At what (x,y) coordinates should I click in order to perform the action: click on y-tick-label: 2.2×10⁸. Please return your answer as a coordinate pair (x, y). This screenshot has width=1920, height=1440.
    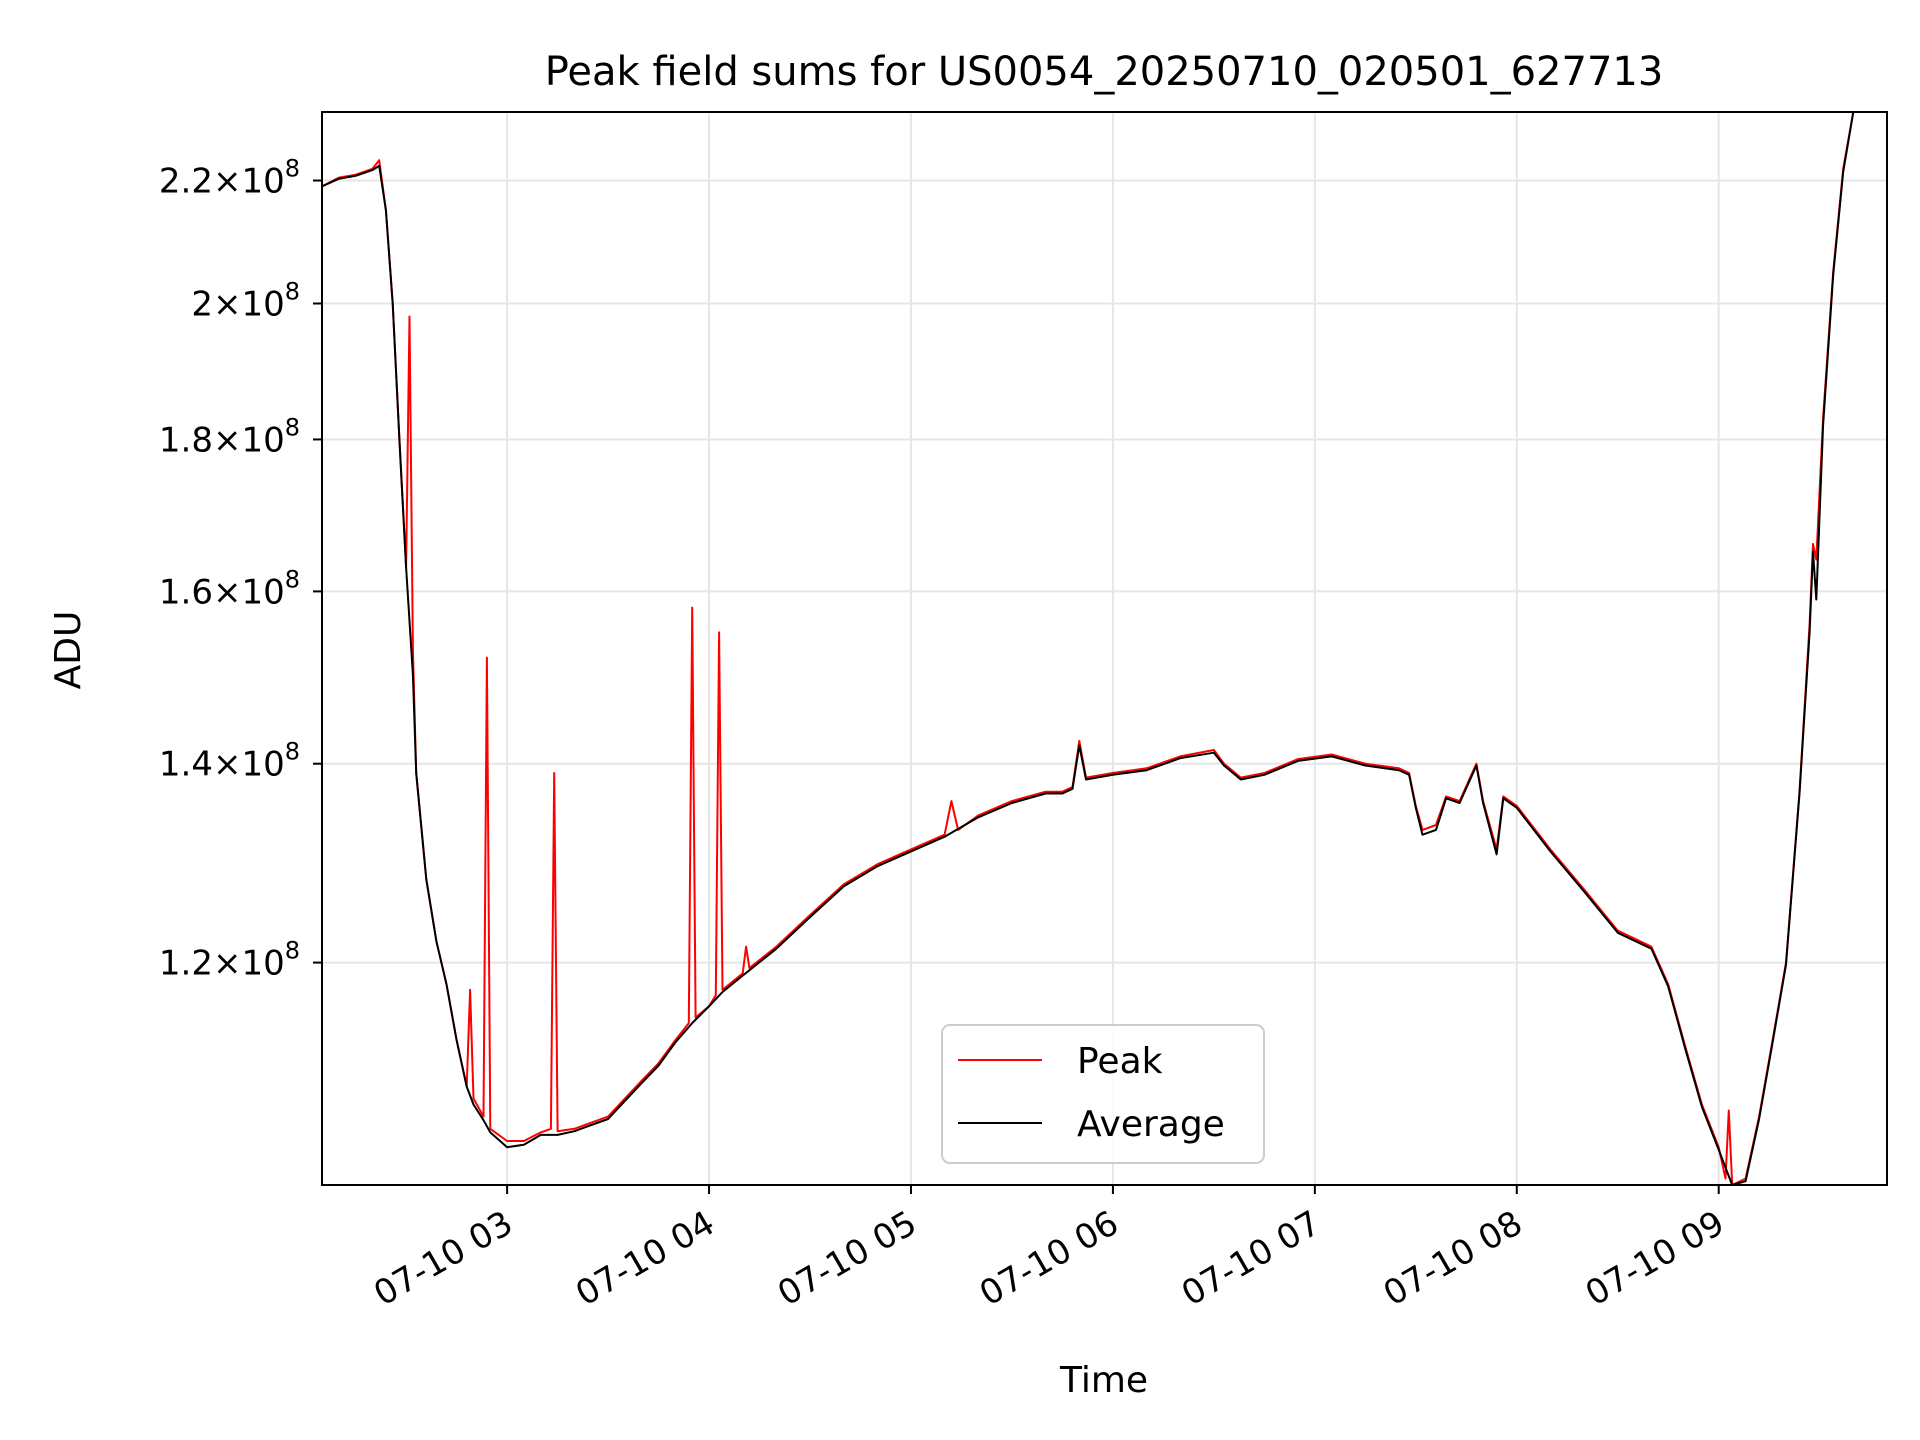
    Looking at the image, I should click on (229, 178).